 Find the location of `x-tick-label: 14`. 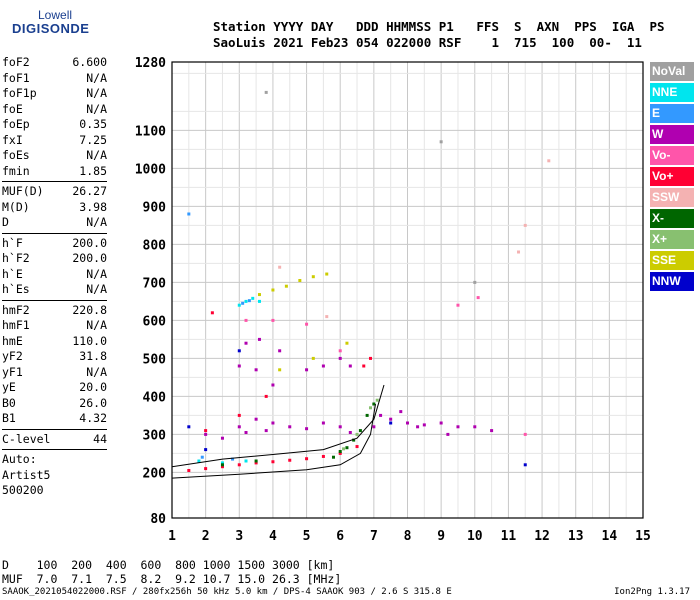

x-tick-label: 14 is located at coordinates (610, 536).